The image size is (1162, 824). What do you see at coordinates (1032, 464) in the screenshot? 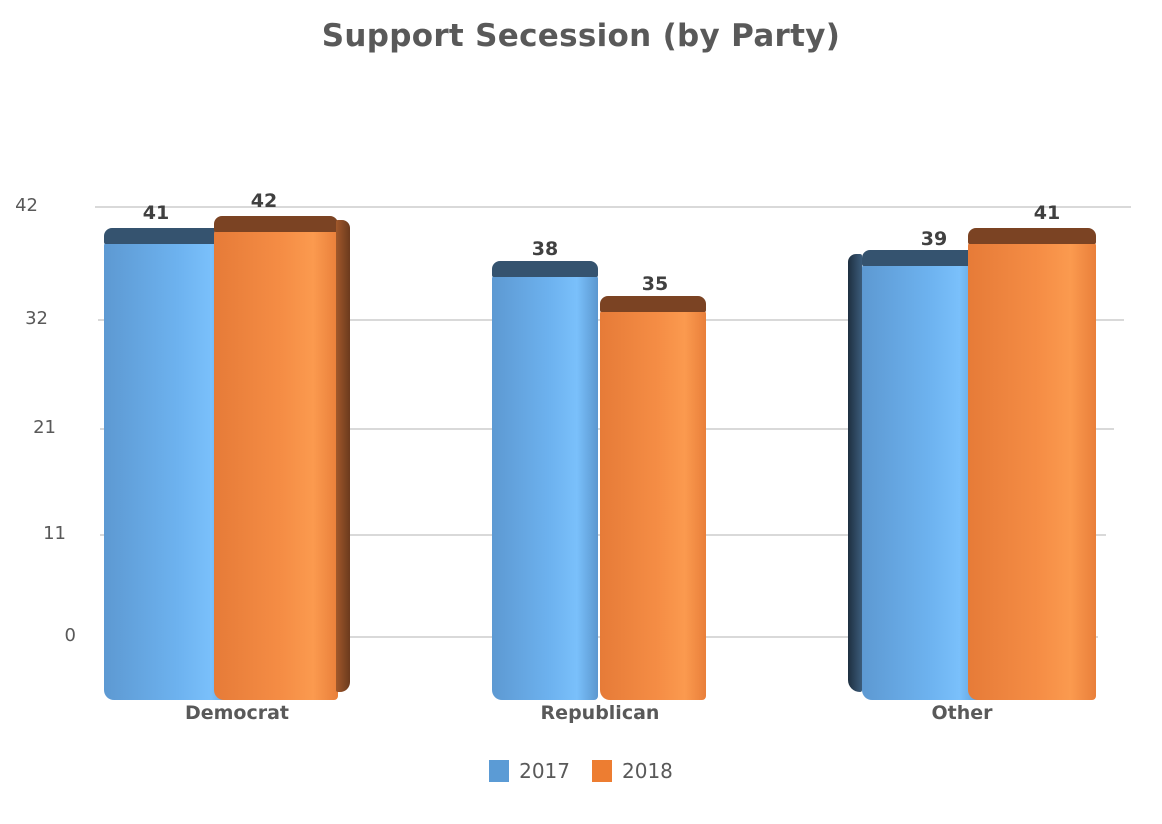
I see `bar-other-2018` at bounding box center [1032, 464].